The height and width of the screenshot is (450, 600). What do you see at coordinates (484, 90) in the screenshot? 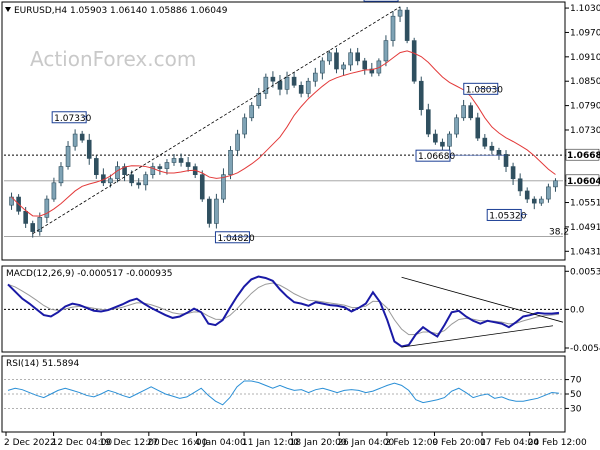
I see `price-annotation: 1.08030` at bounding box center [484, 90].